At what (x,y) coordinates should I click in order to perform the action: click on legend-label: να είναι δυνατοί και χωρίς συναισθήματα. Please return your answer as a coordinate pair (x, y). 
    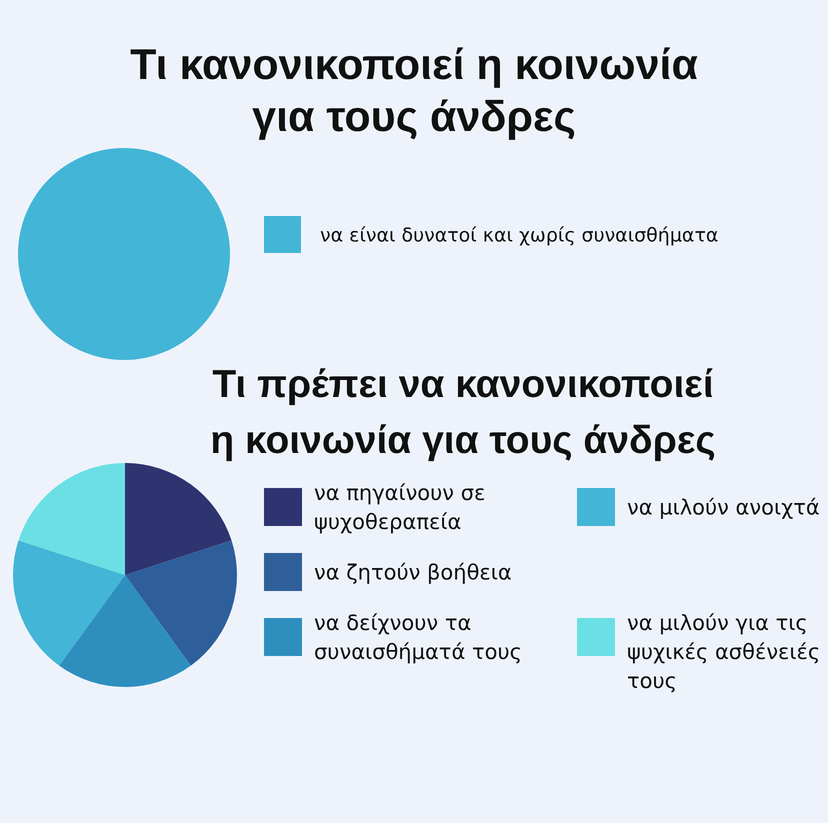
    Looking at the image, I should click on (519, 235).